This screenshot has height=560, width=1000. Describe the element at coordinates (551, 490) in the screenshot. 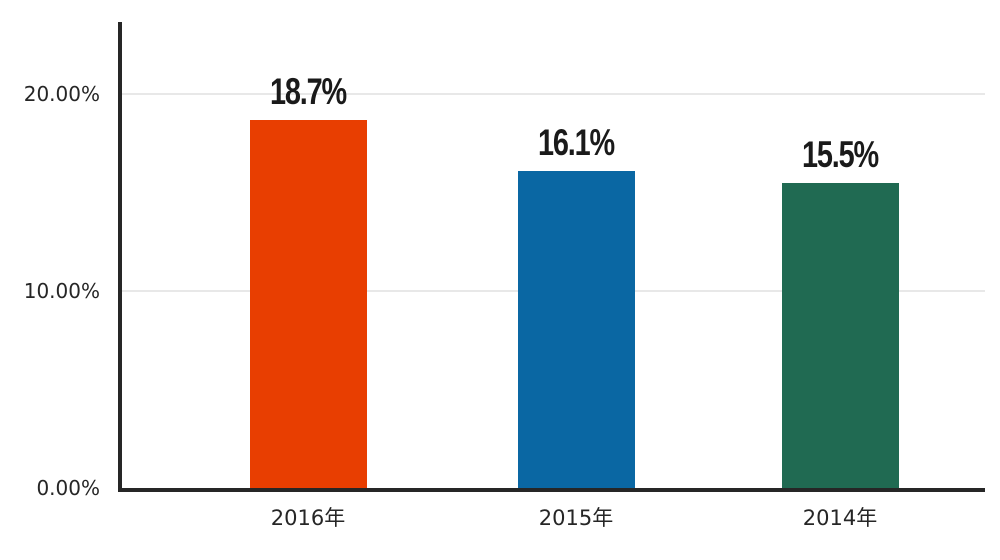

I see `x-axis-line` at that location.